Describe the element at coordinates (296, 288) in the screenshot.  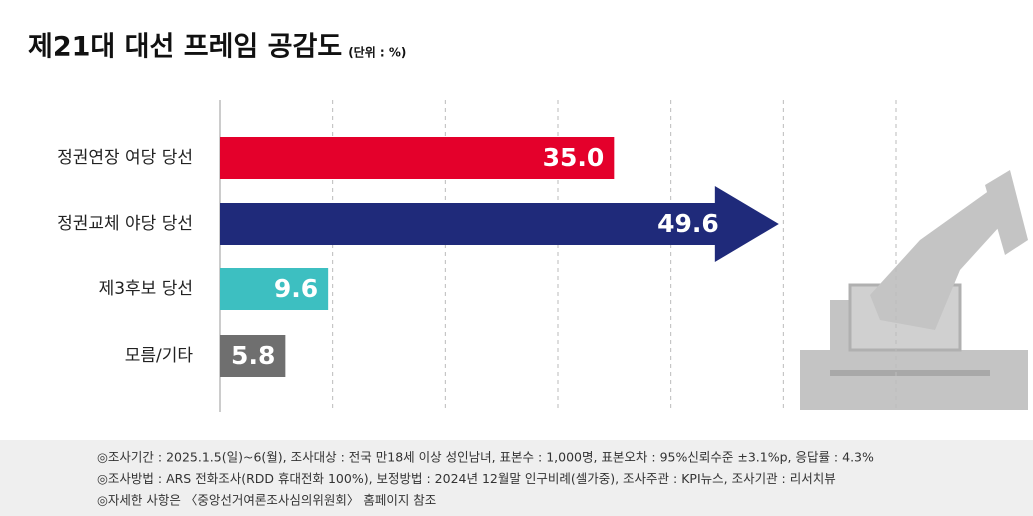
I see `value-label: 9.6` at that location.